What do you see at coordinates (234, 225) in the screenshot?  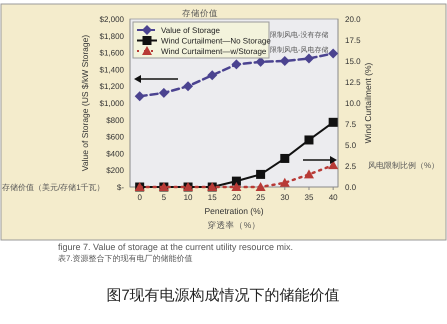 I see `text: 穿透率（%）` at bounding box center [234, 225].